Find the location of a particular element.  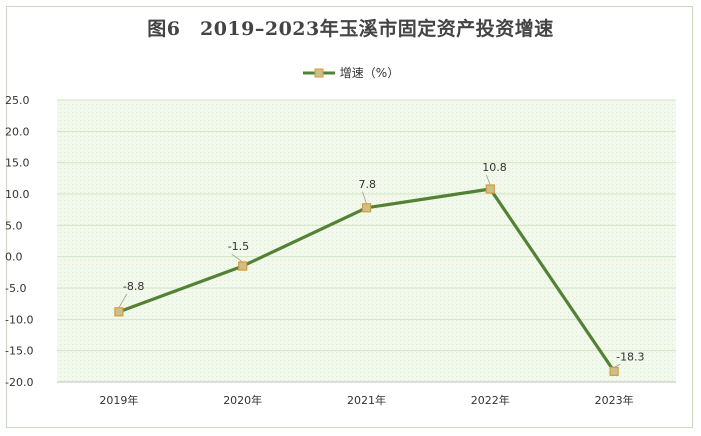

y-tick-label: 10.0 is located at coordinates (17, 194).